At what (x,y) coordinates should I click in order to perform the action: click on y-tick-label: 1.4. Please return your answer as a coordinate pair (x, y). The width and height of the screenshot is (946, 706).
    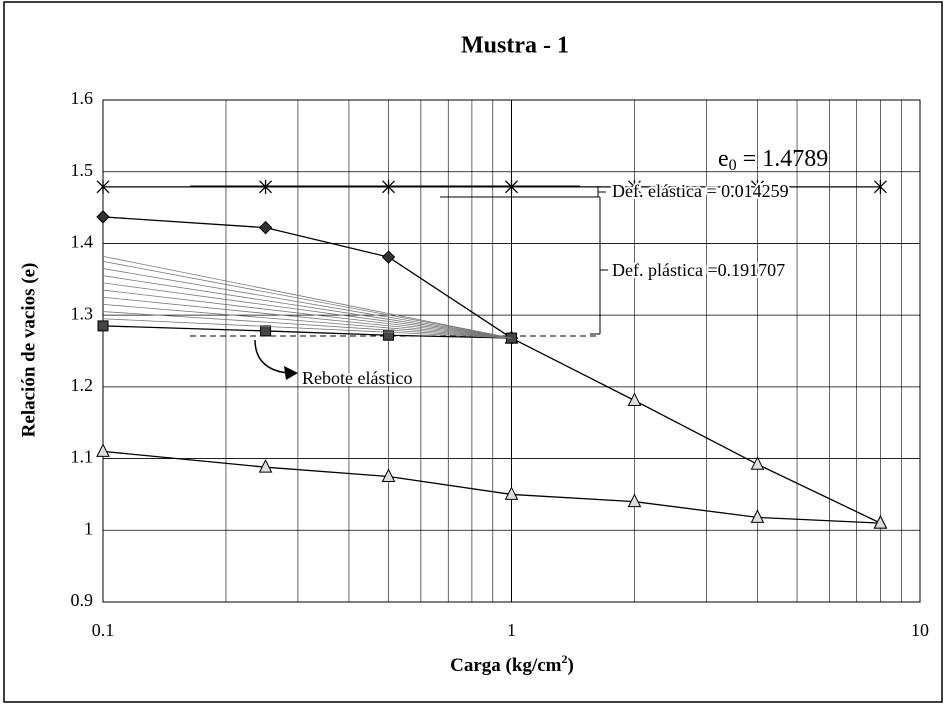
    Looking at the image, I should click on (82, 242).